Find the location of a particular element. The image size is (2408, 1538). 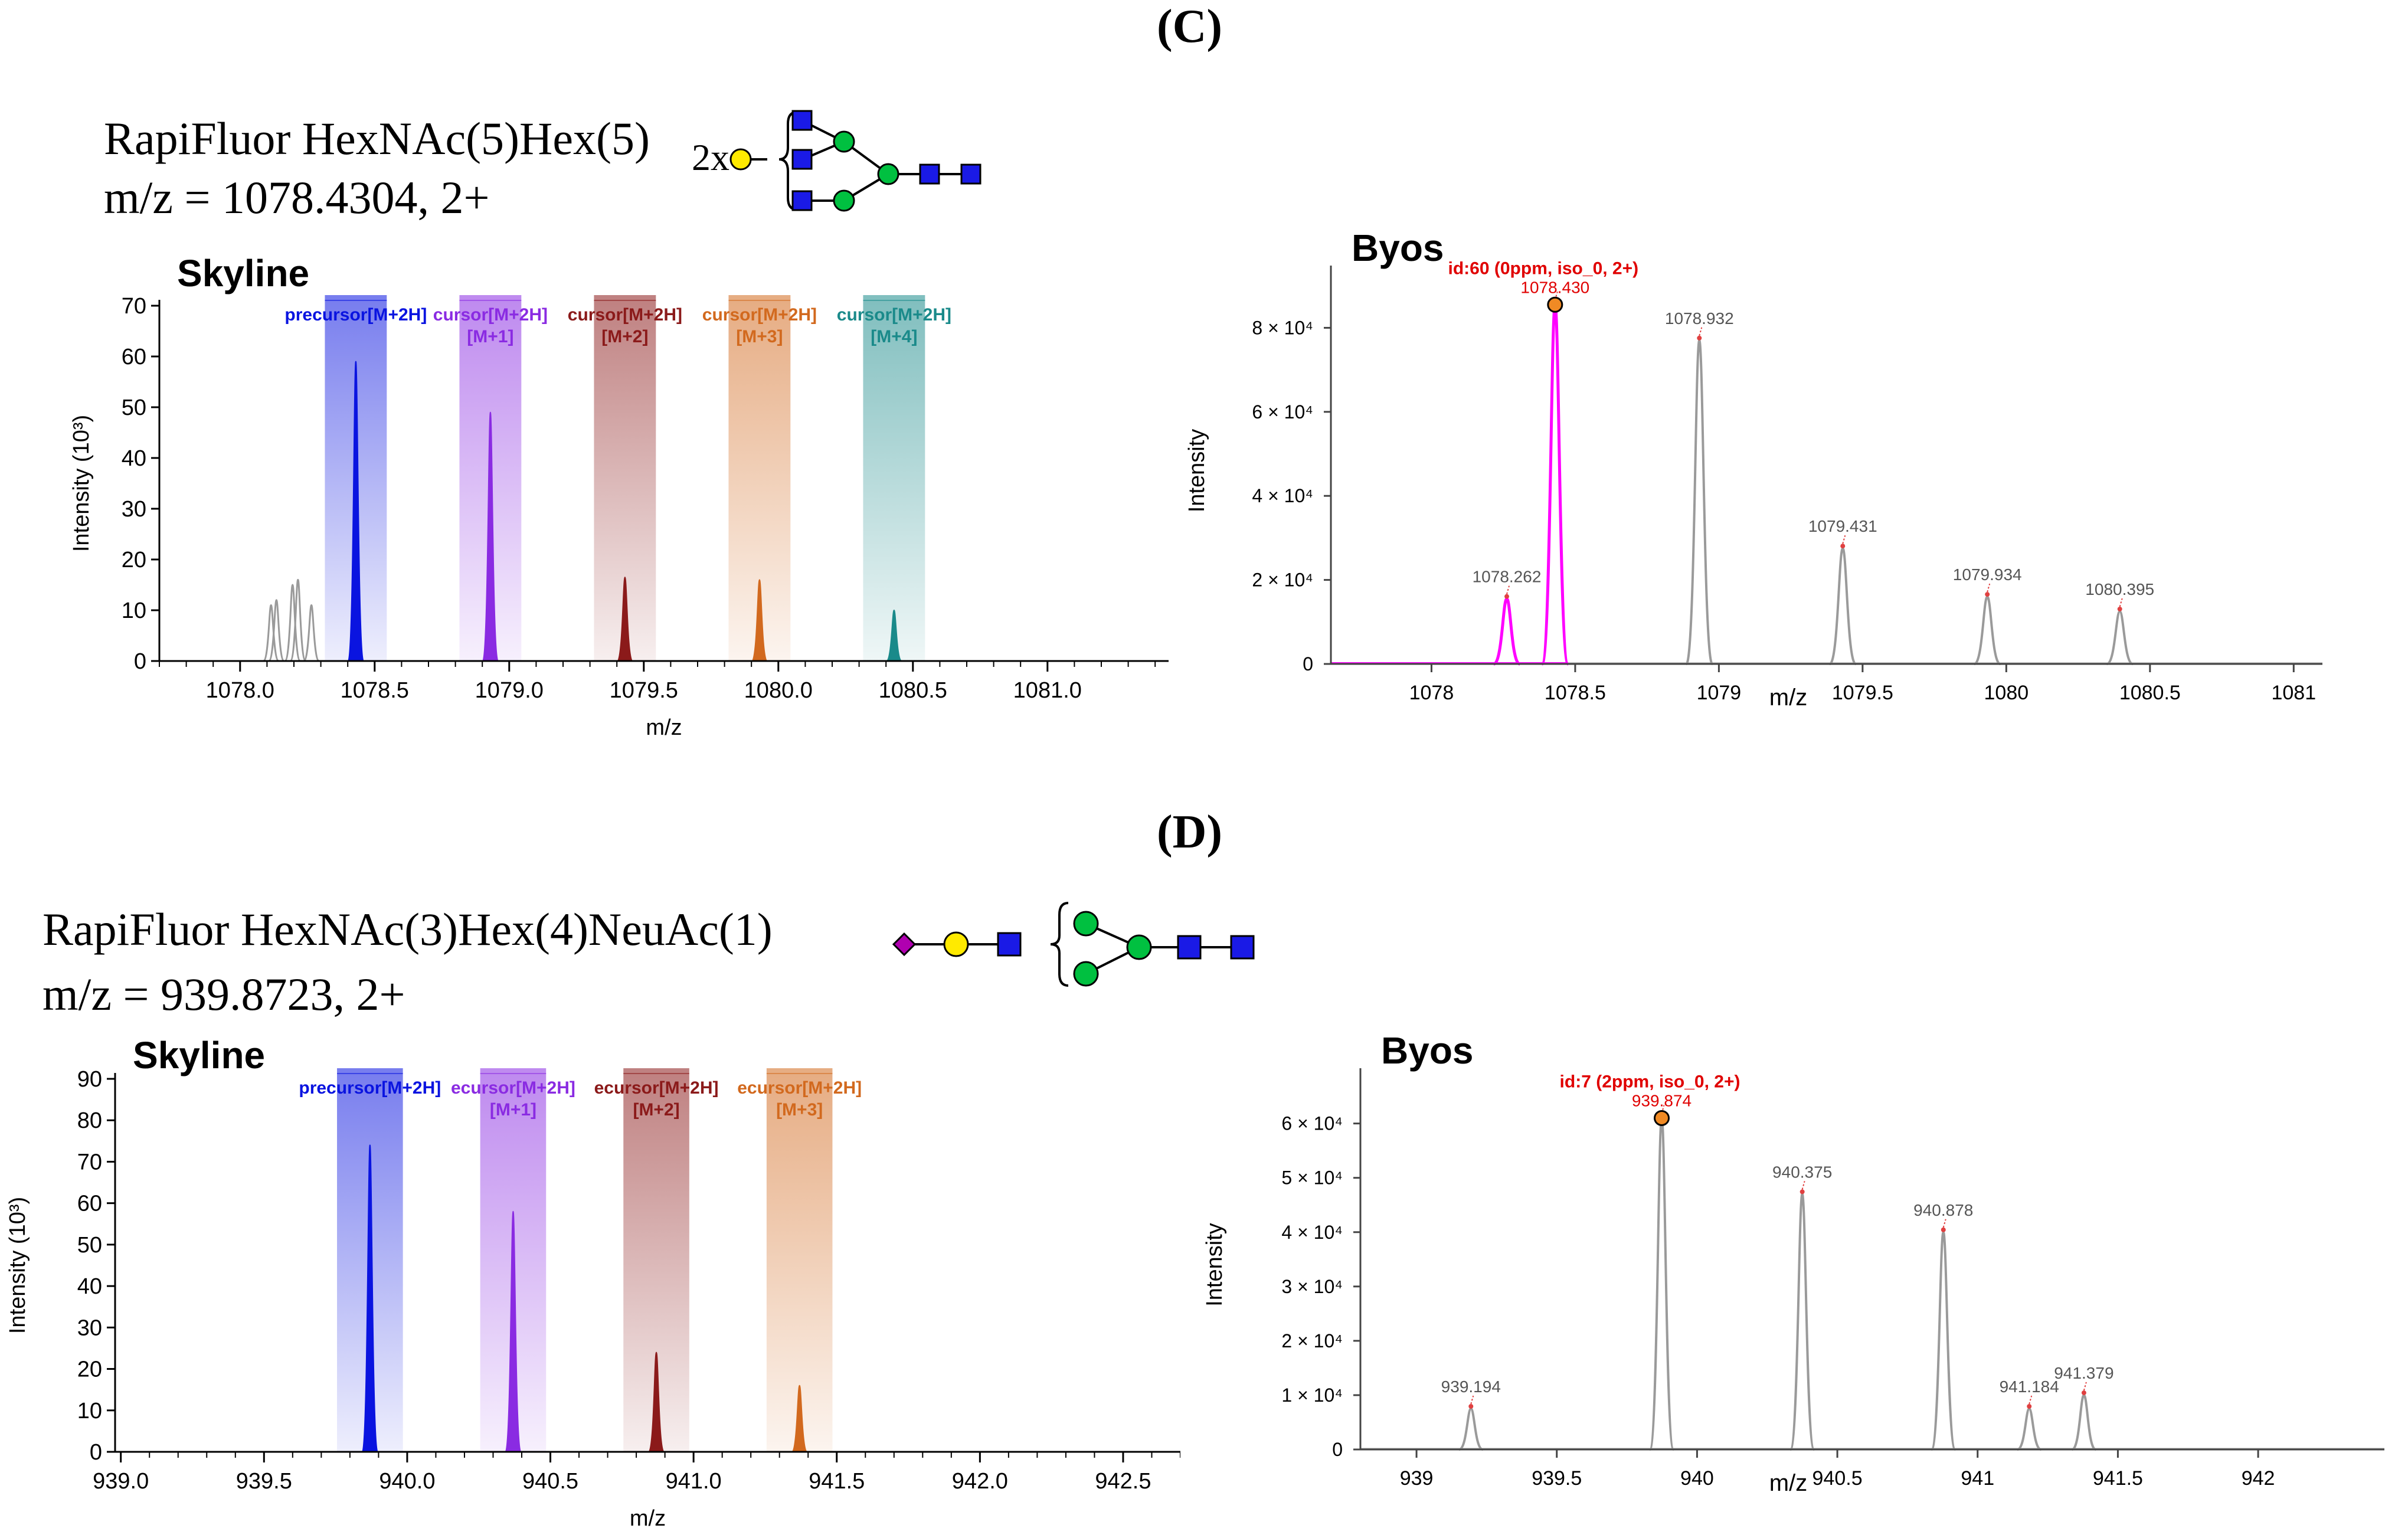

galactose-icon is located at coordinates (741, 159).